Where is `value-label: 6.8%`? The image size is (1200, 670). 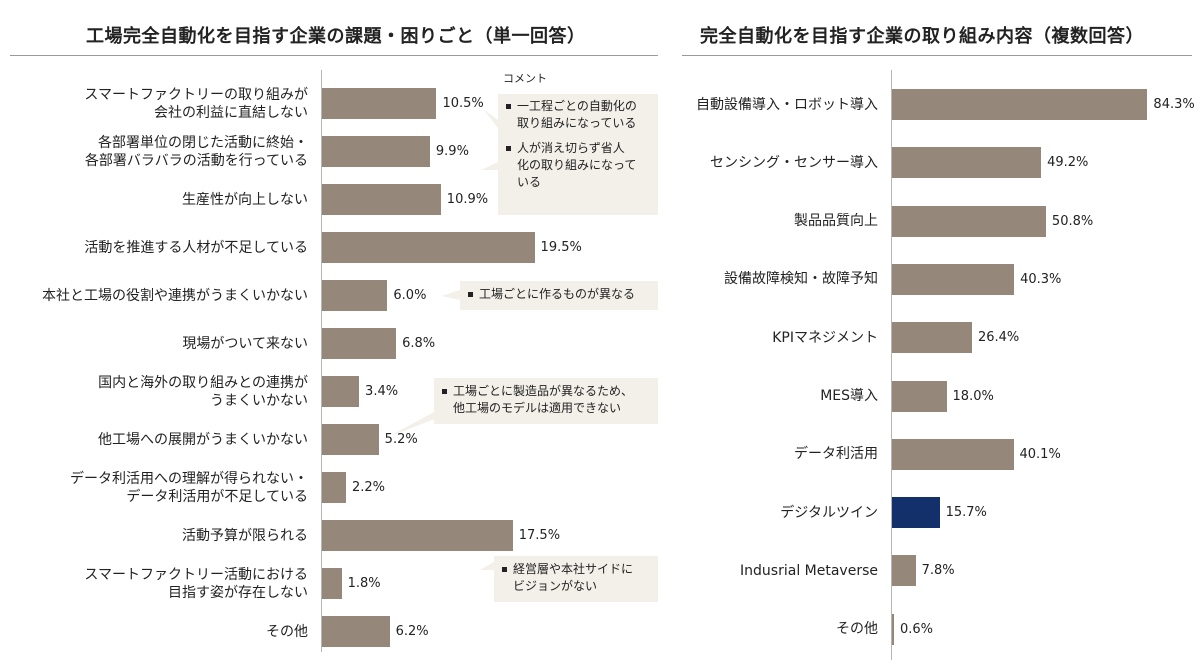 value-label: 6.8% is located at coordinates (419, 343).